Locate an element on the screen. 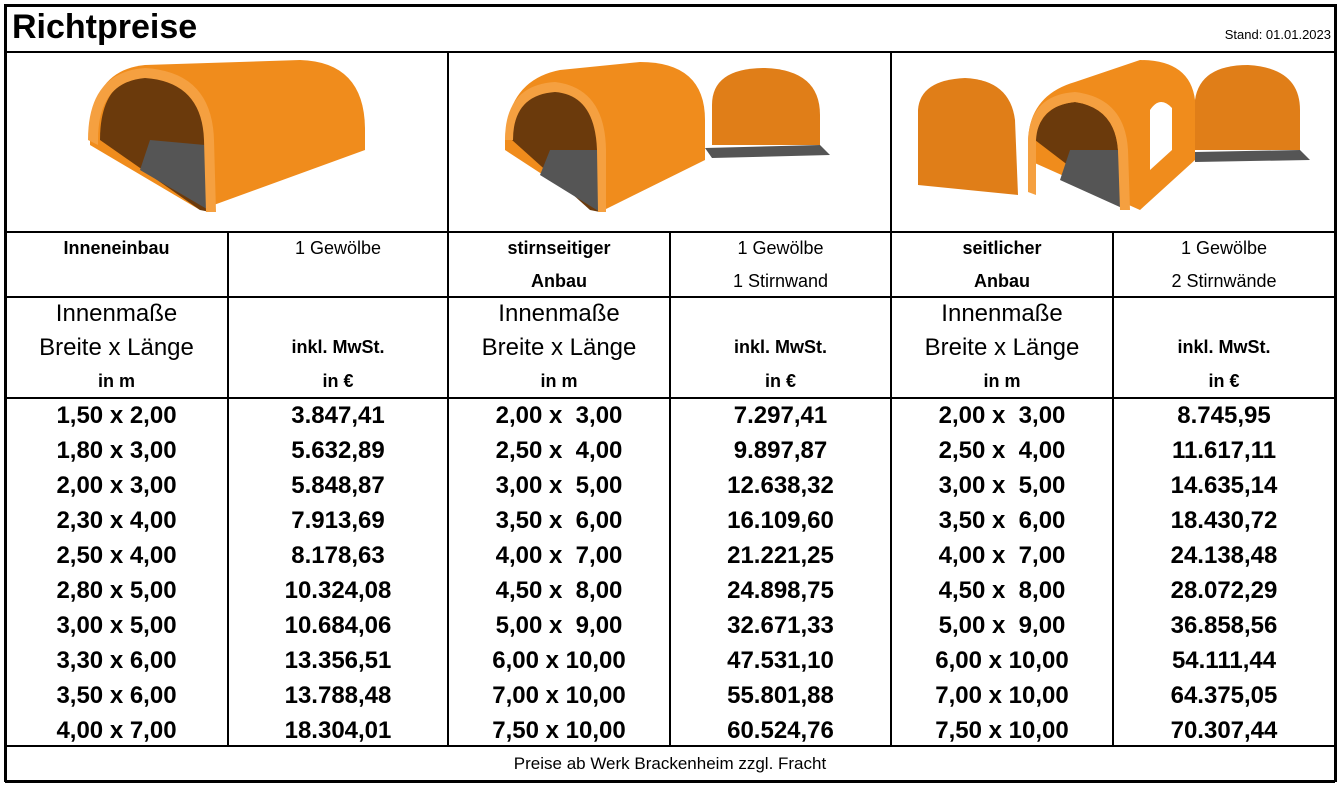 The width and height of the screenshot is (1341, 785). price-cell: 18.430,72 is located at coordinates (1224, 520).